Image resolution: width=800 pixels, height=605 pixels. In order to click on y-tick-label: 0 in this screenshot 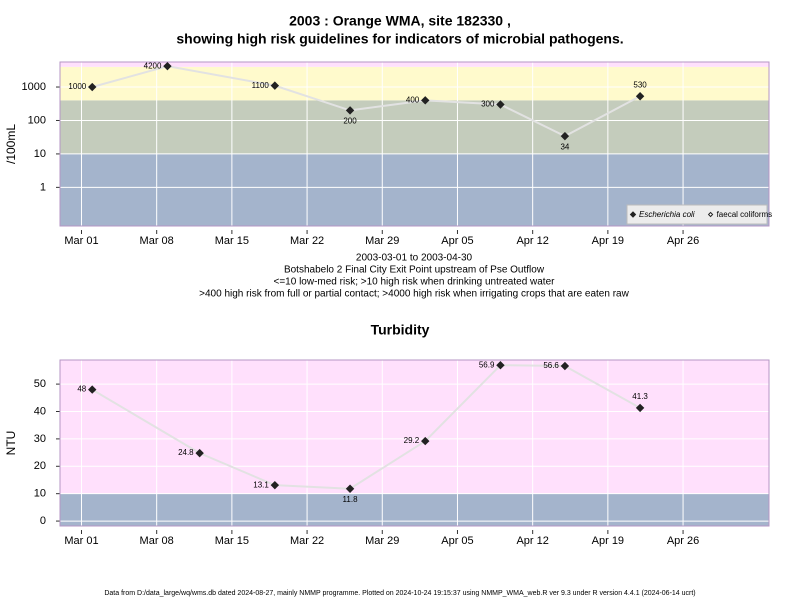, I will do `click(43, 521)`.